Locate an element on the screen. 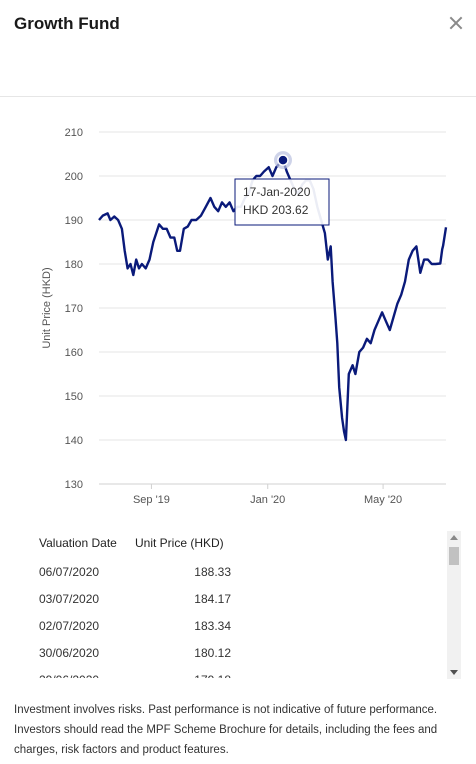 Image resolution: width=476 pixels, height=764 pixels. table-header-row: Valuation Date Unit Price (HKD) is located at coordinates (129, 543).